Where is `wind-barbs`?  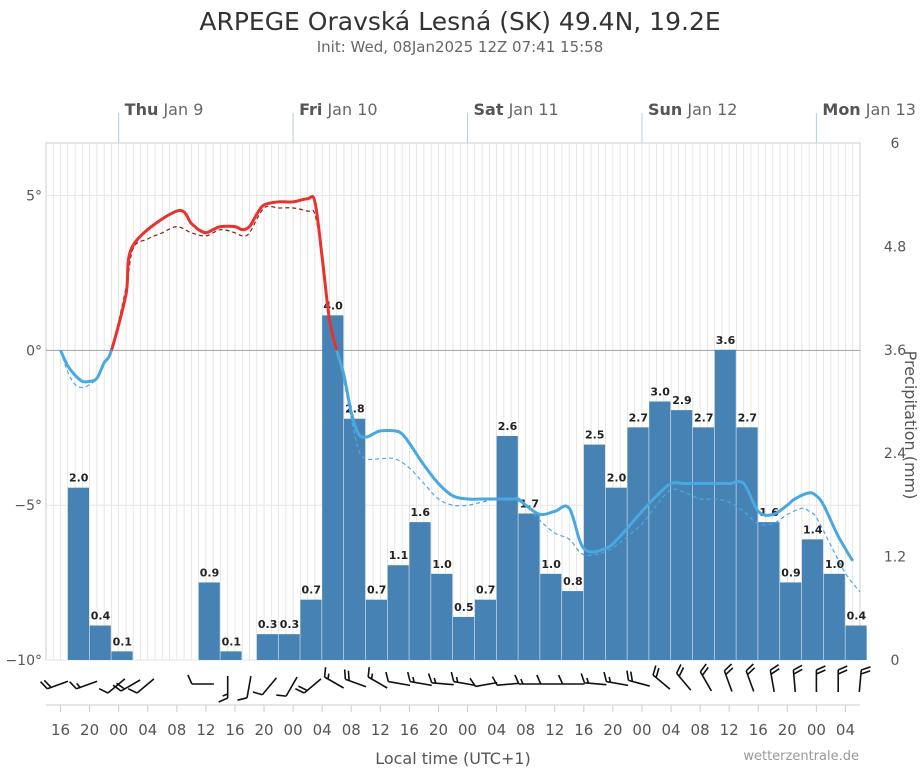
wind-barbs is located at coordinates (455, 683).